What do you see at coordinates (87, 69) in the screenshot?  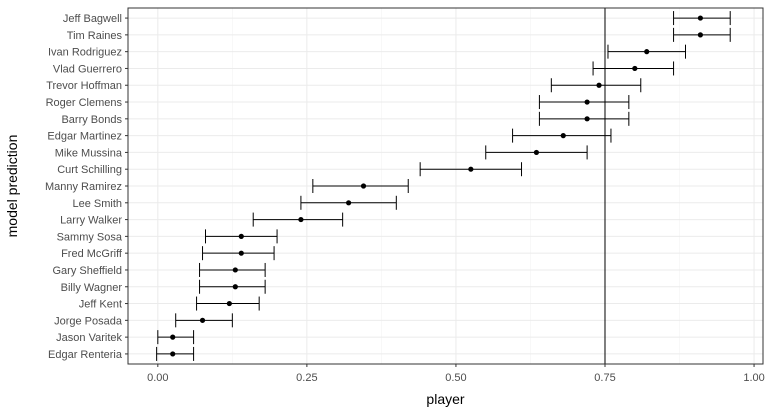 I see `y-tick-label: Vlad Guerrero` at bounding box center [87, 69].